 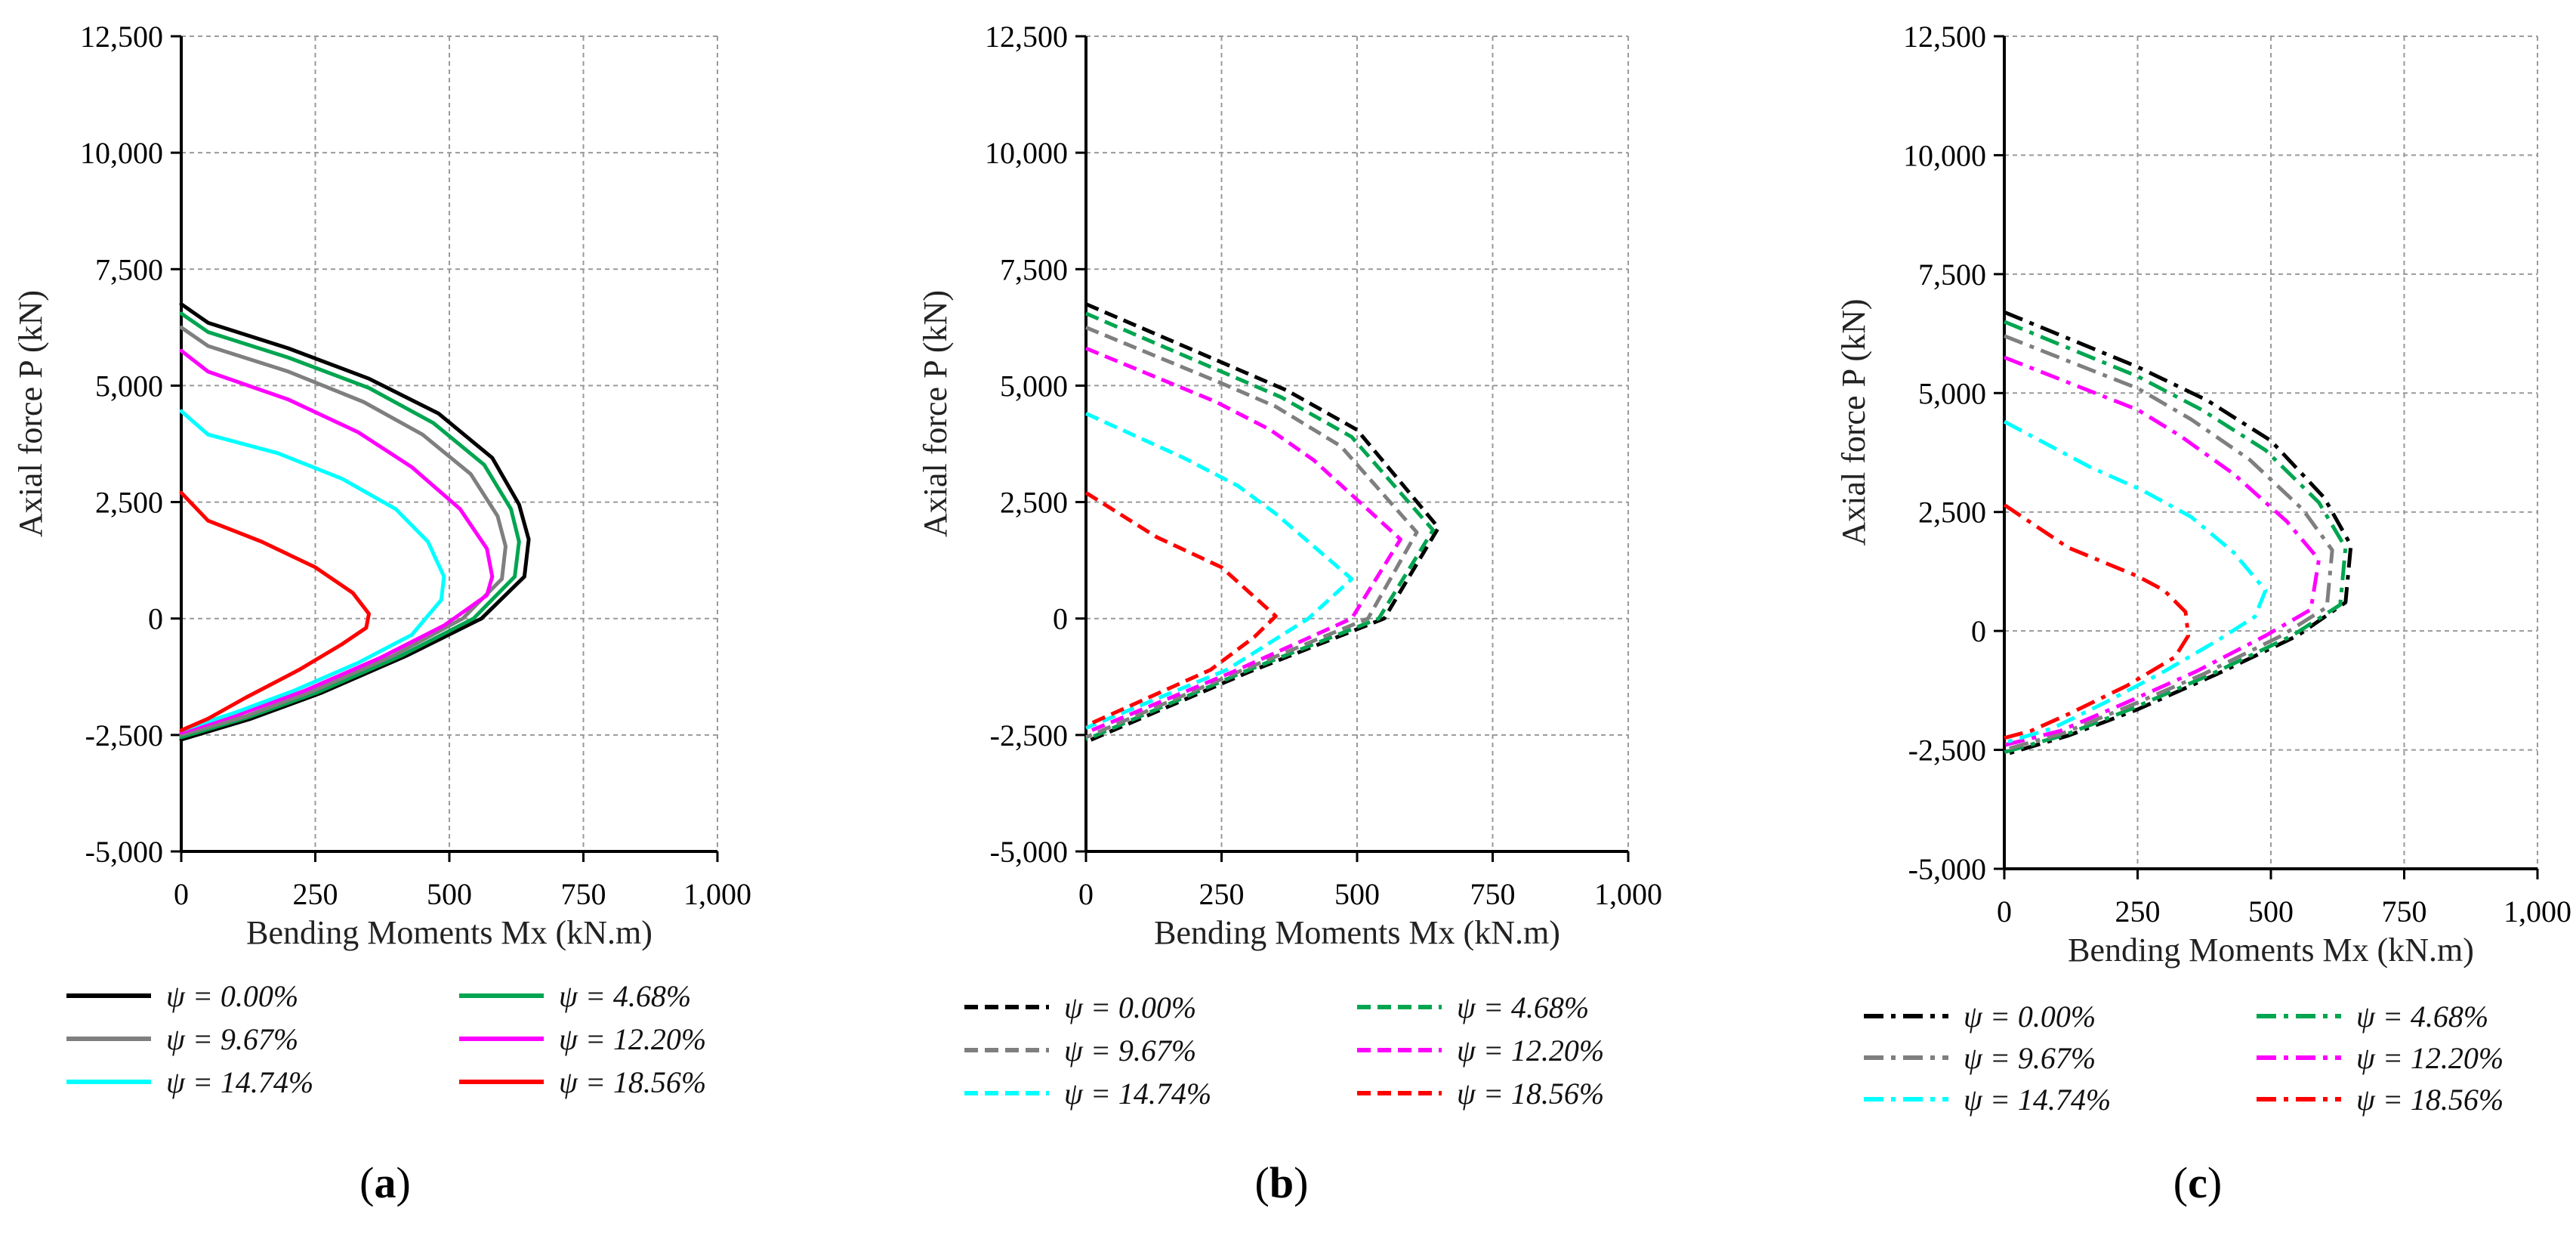 What do you see at coordinates (385, 1182) in the screenshot?
I see `panel-label: (a)` at bounding box center [385, 1182].